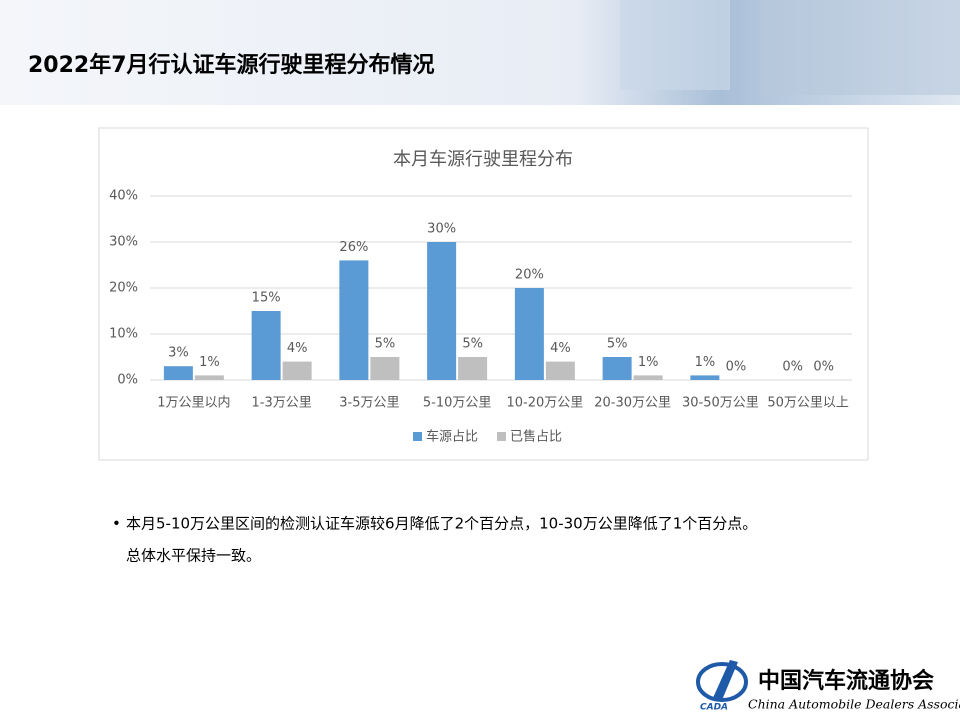 The image size is (960, 720). Describe the element at coordinates (452, 437) in the screenshot. I see `legend-label: 车源占比` at that location.